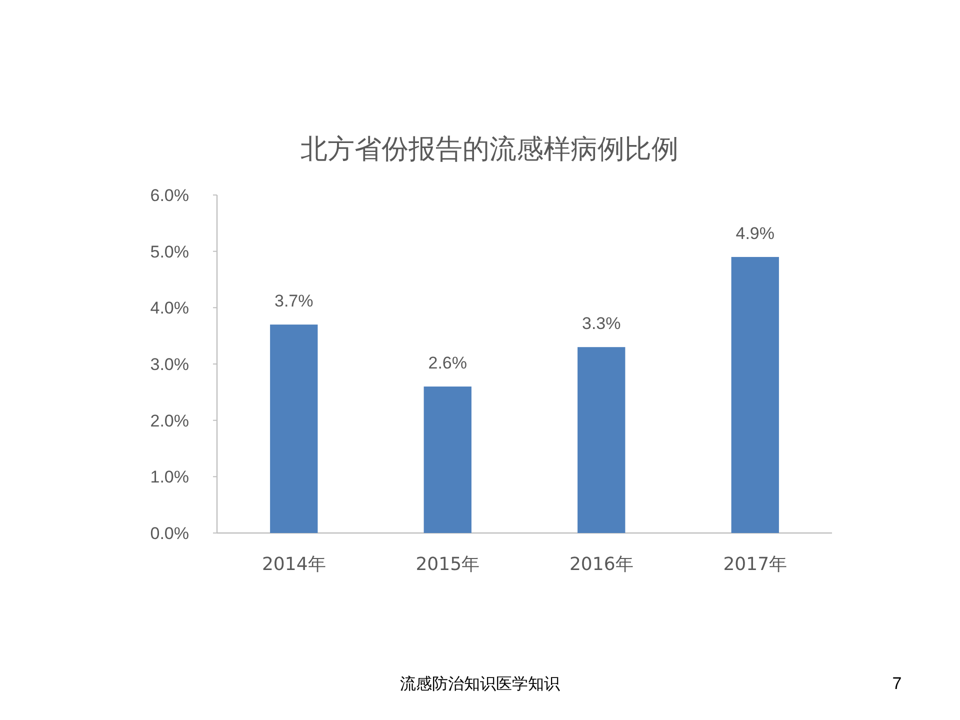 This screenshot has width=960, height=720. I want to click on x-tick-label: 2017年, so click(755, 564).